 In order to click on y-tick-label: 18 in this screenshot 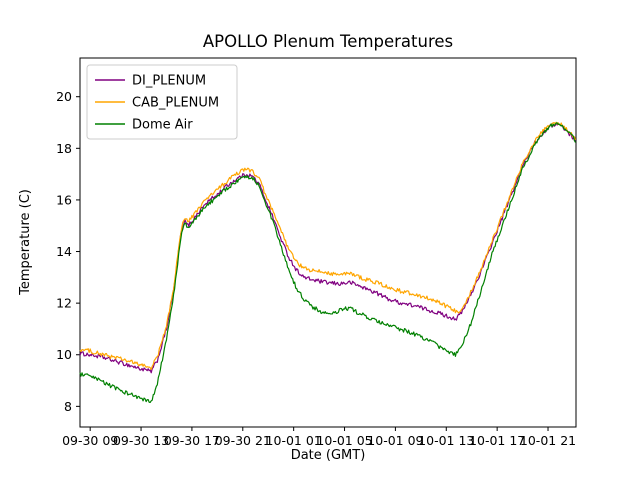, I will do `click(64, 148)`.